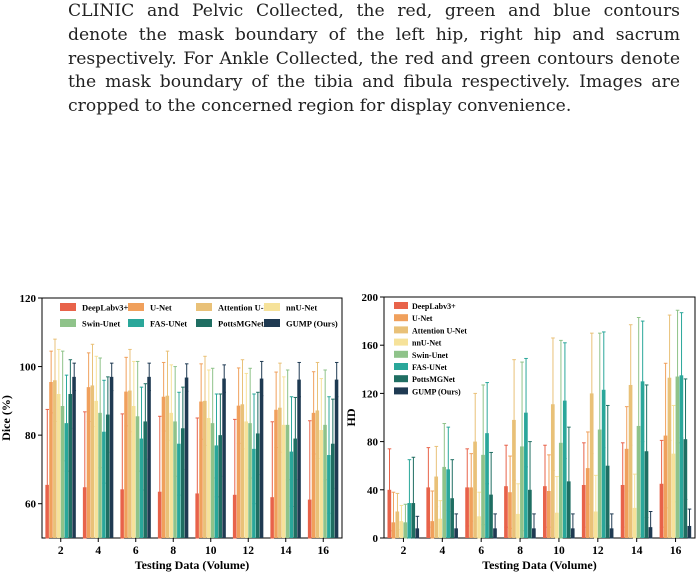 The image size is (698, 582). Describe the element at coordinates (370, 346) in the screenshot. I see `y-tick-label: 160` at that location.